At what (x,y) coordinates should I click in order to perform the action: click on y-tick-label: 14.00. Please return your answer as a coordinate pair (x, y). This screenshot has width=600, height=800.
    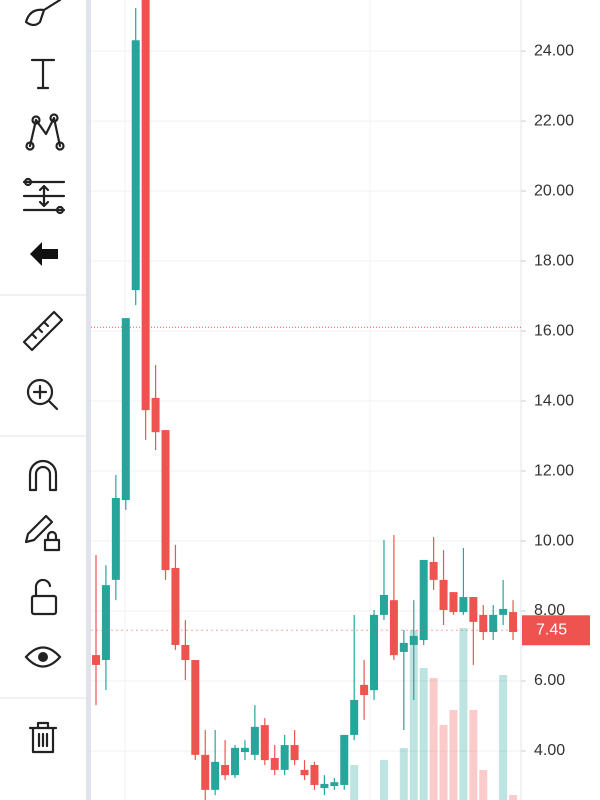
    Looking at the image, I should click on (554, 400).